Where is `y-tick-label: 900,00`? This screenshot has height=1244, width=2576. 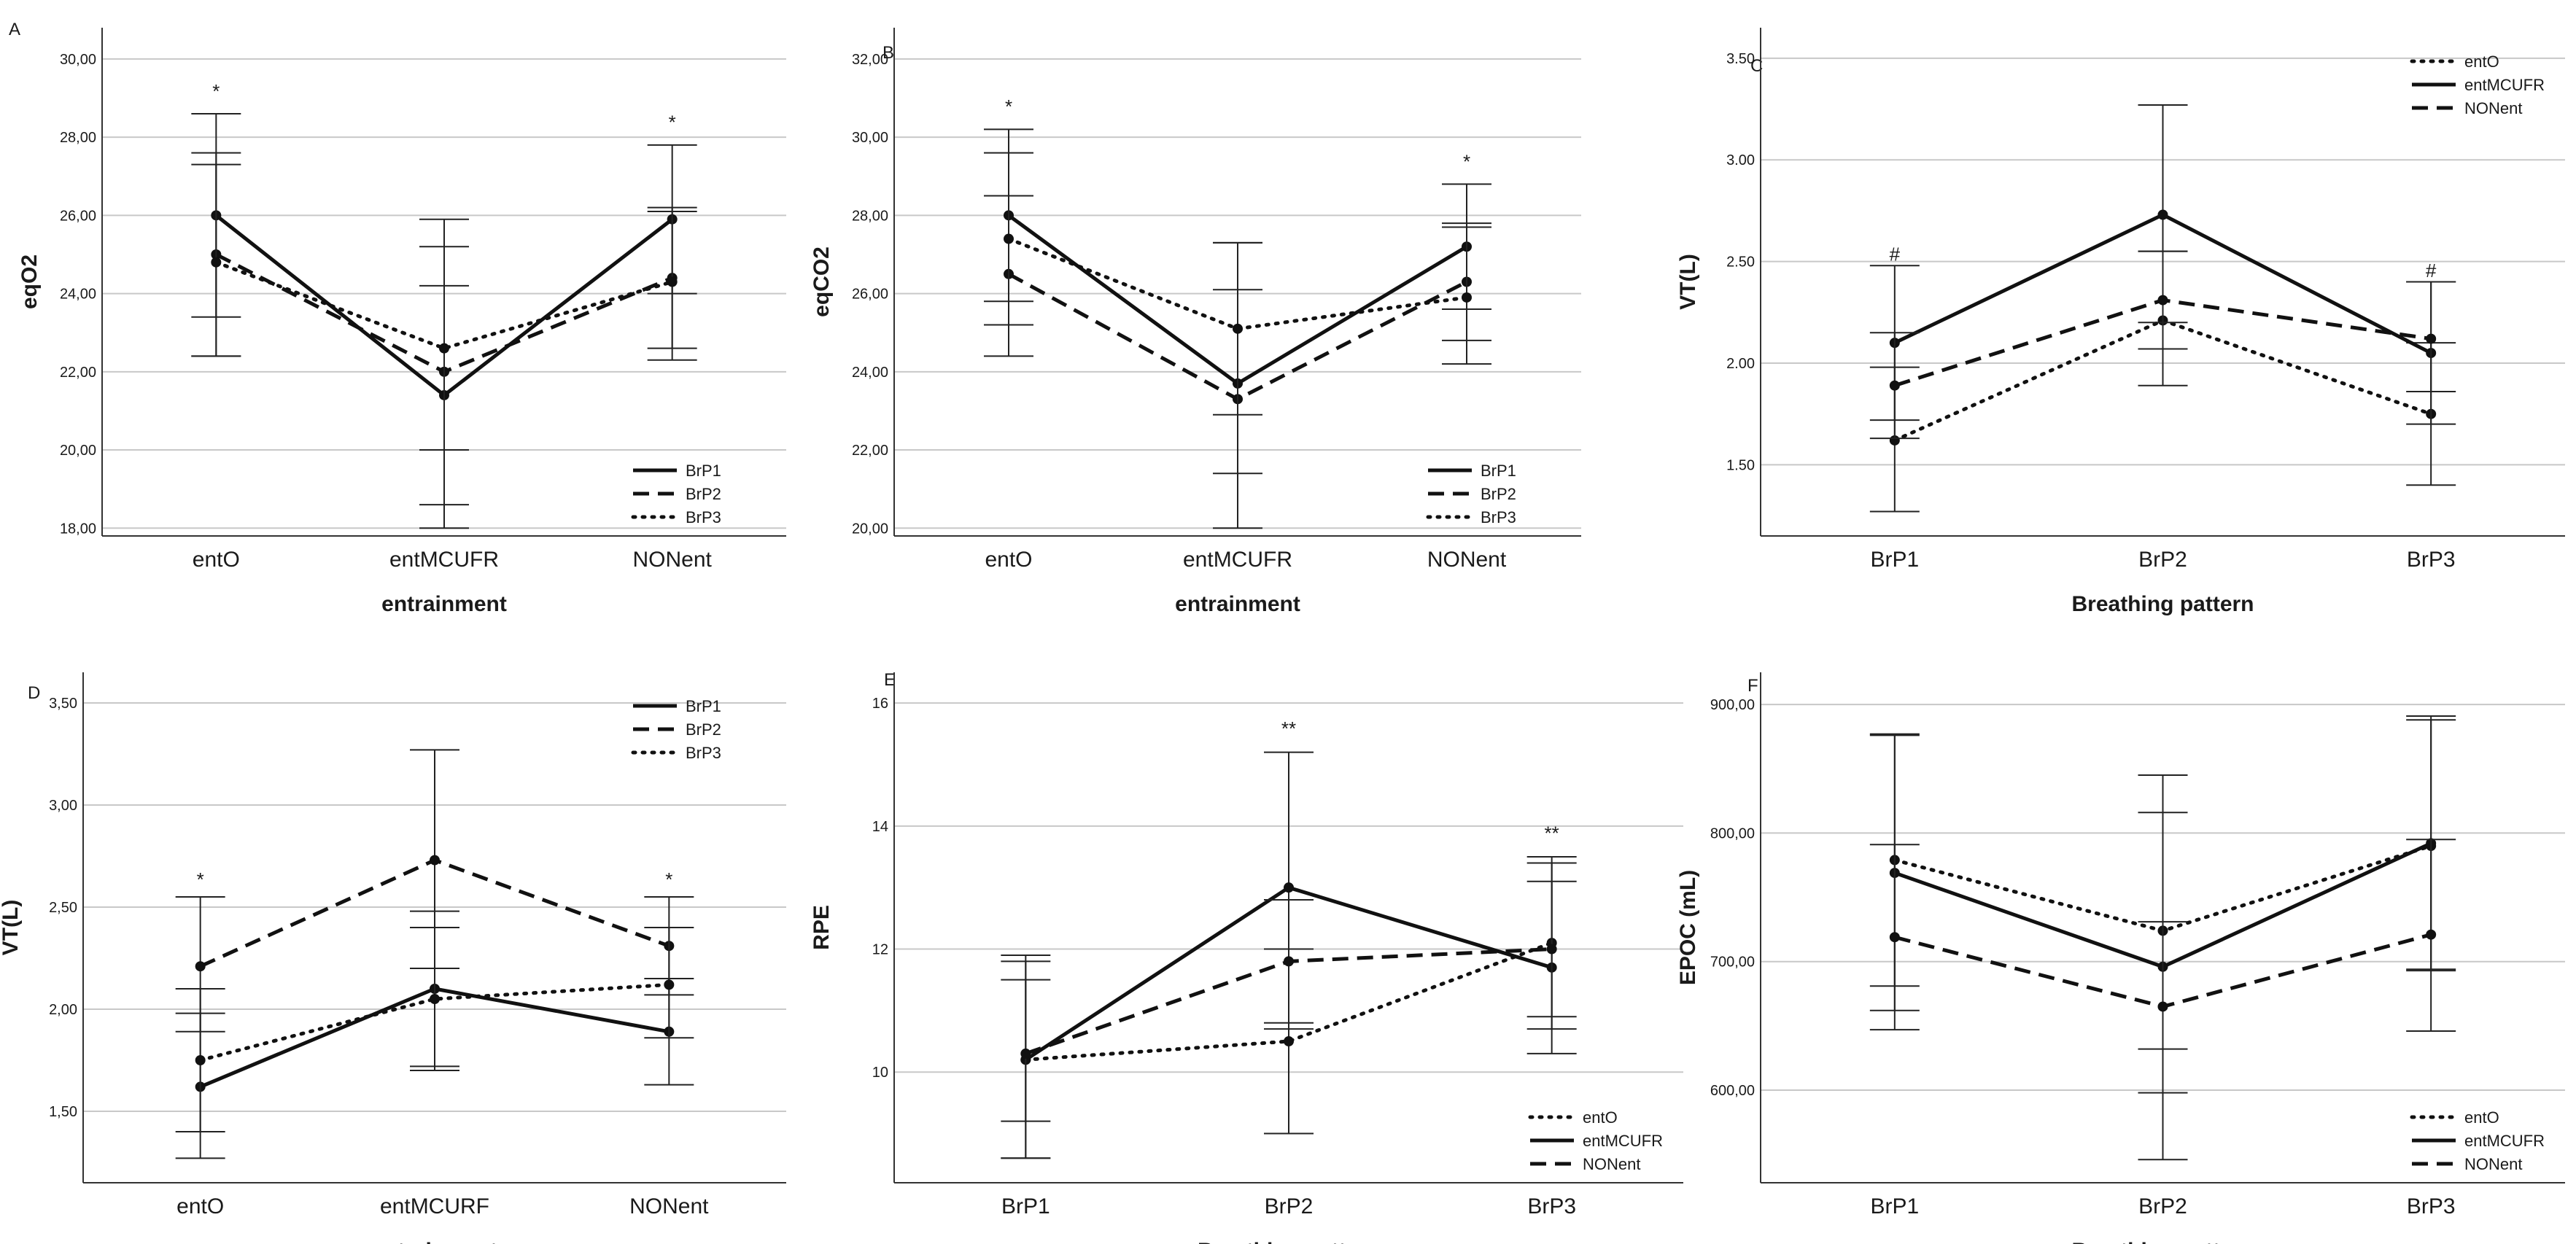 y-tick-label: 900,00 is located at coordinates (1732, 705).